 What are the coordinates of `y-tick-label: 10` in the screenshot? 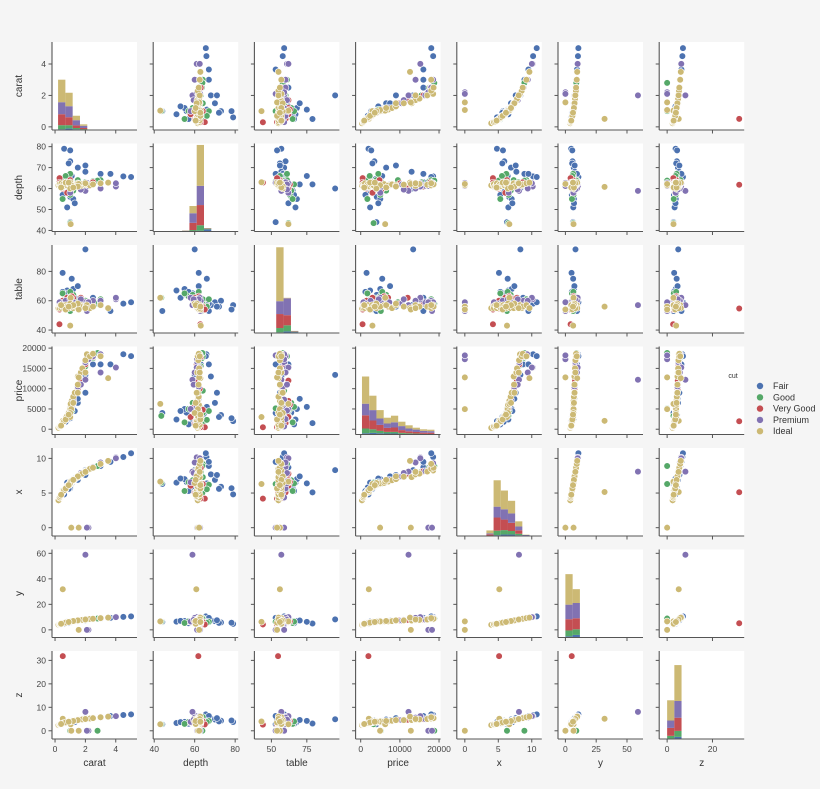 It's located at (42, 458).